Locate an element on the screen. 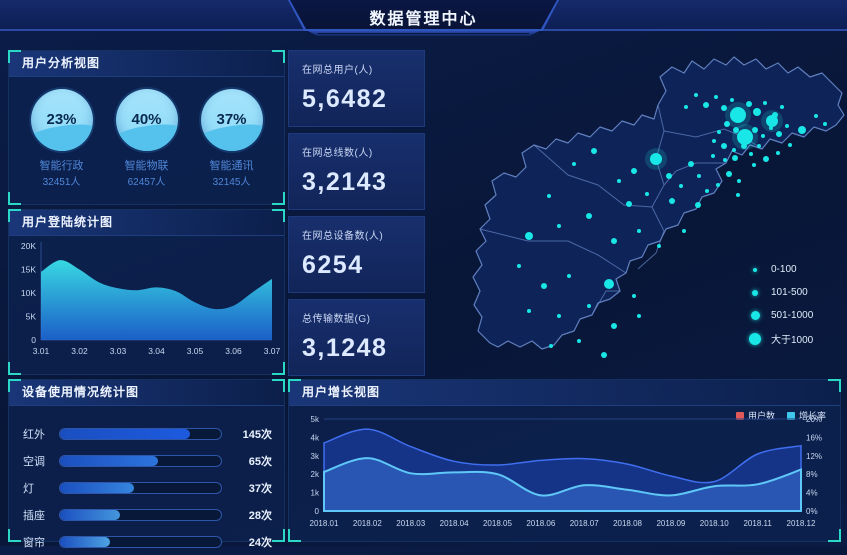 The height and width of the screenshot is (555, 847). svg-text: 3k is located at coordinates (315, 456).